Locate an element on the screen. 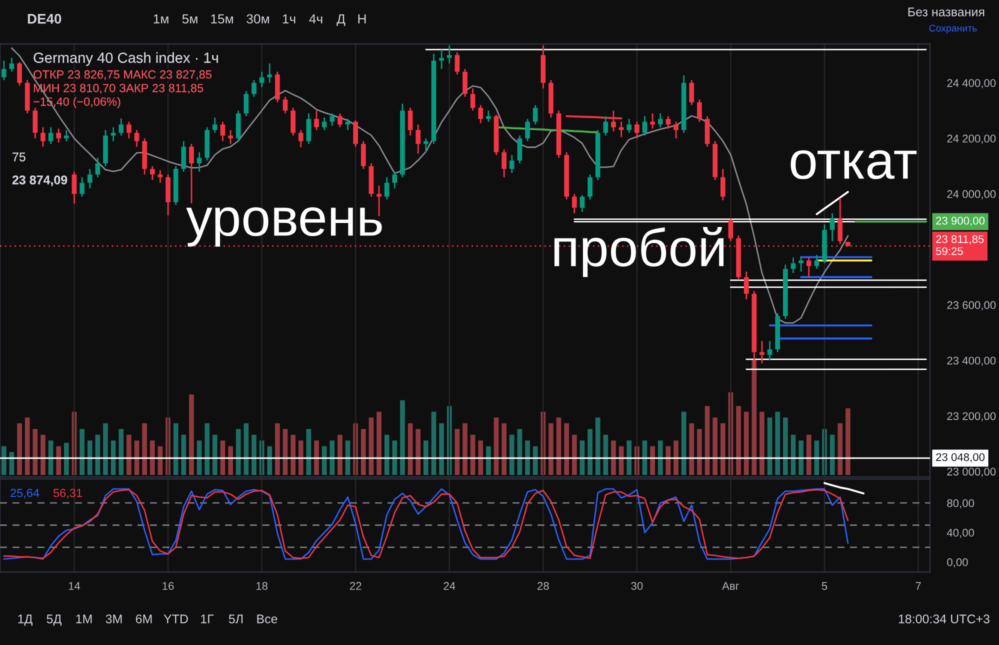 The image size is (999, 645). annotation: пробой is located at coordinates (639, 252).